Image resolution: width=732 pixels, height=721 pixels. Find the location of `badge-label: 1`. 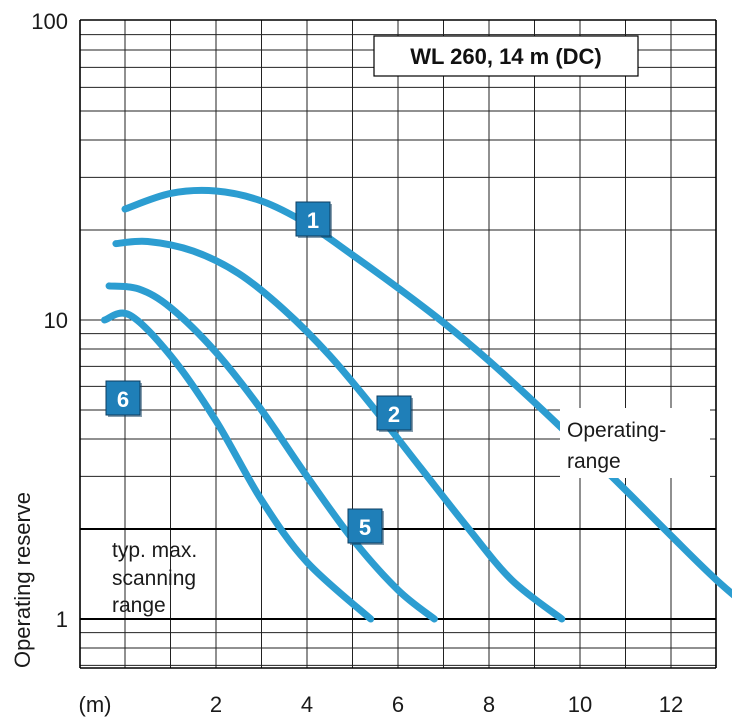

badge-label: 1 is located at coordinates (313, 220).